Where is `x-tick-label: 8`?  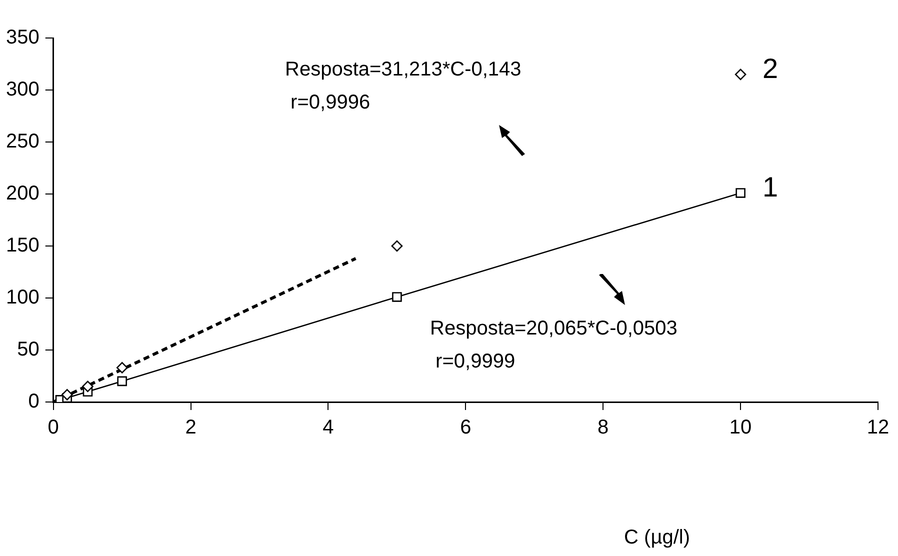 x-tick-label: 8 is located at coordinates (603, 427).